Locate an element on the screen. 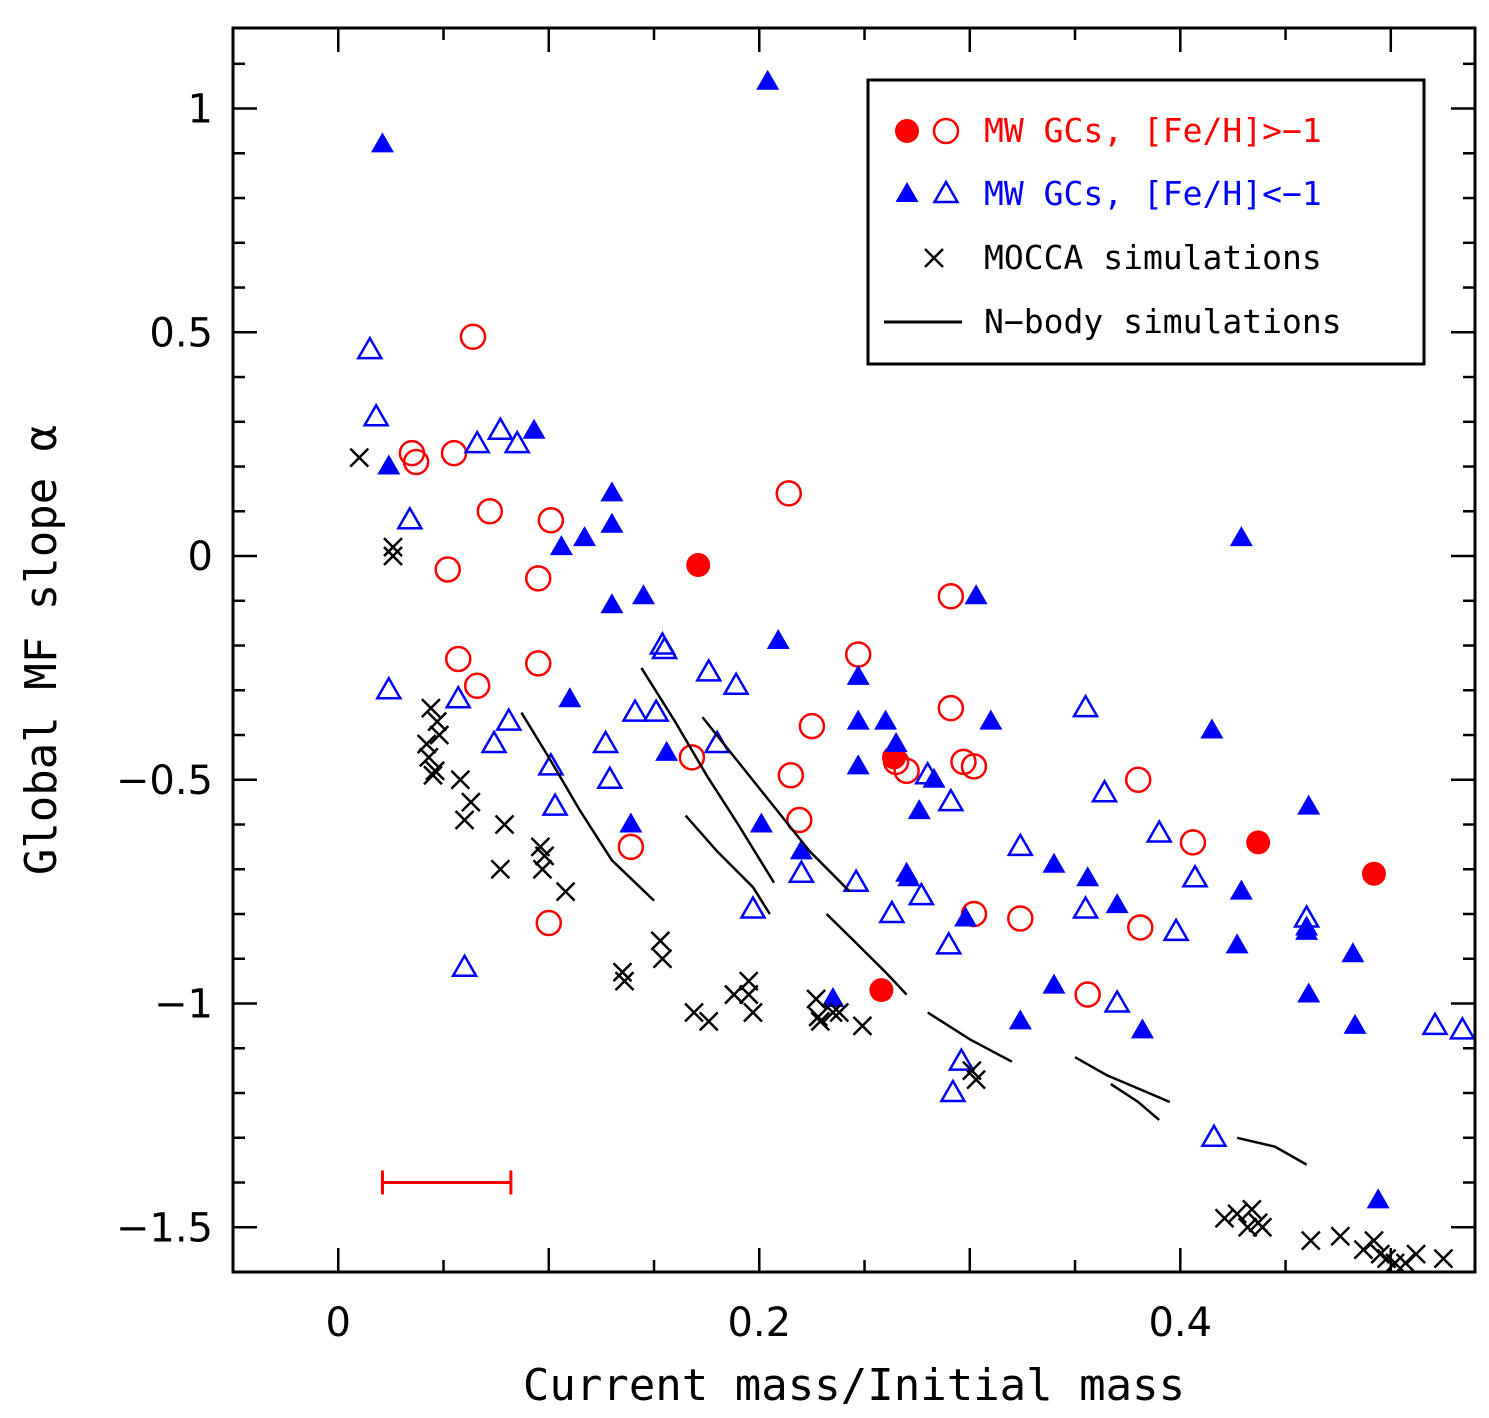  x-tick-label: 0.4 is located at coordinates (1180, 1323).